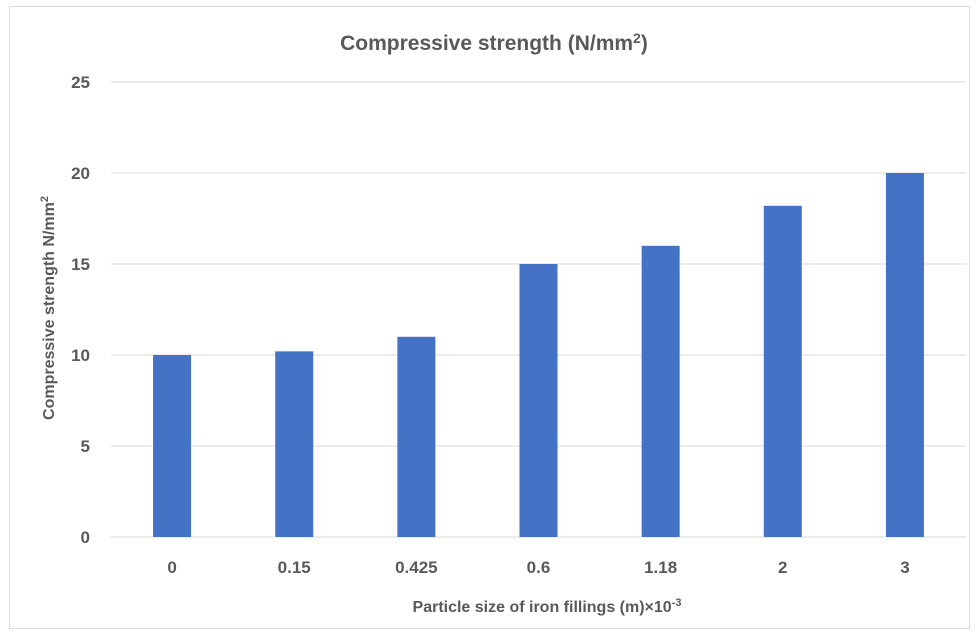  I want to click on chart-title-superscript: 2, so click(637, 38).